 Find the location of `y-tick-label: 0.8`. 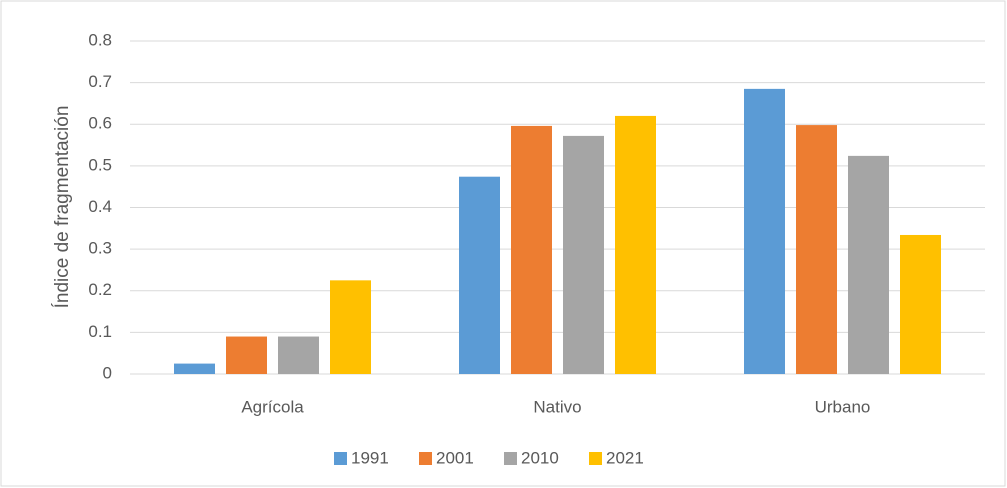

y-tick-label: 0.8 is located at coordinates (100, 39).